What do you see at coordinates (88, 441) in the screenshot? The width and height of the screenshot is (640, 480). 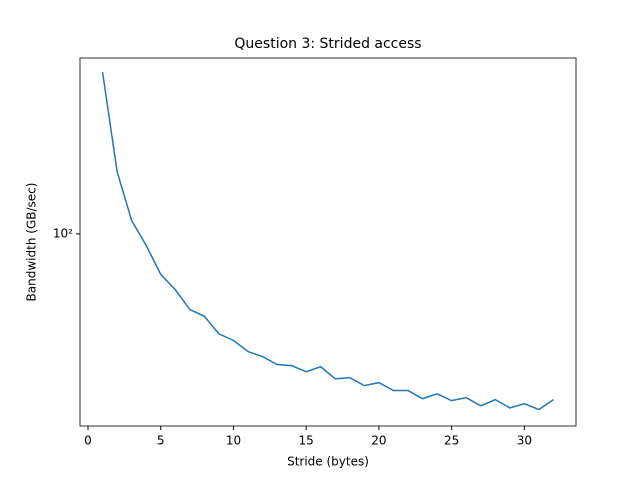 I see `x-tick-label: 0` at bounding box center [88, 441].